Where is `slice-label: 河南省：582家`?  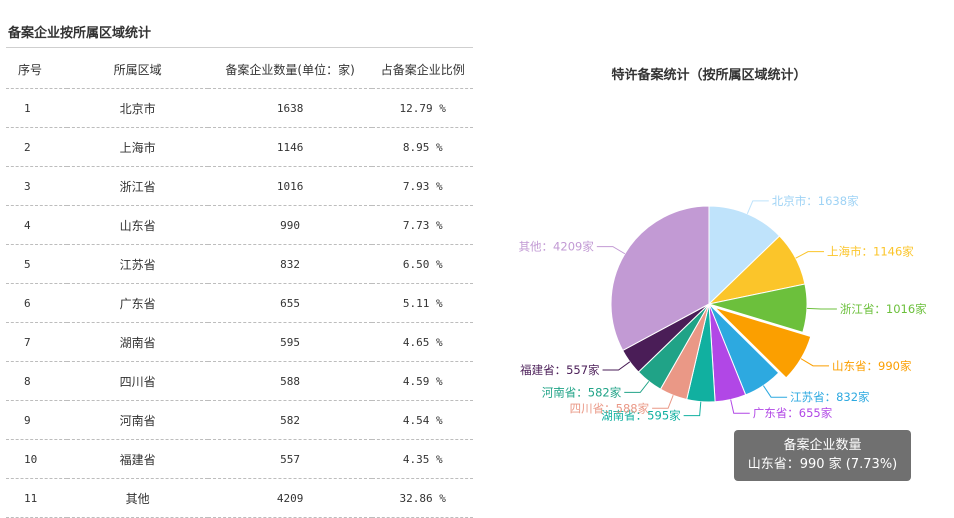
slice-label: 河南省：582家 is located at coordinates (582, 392).